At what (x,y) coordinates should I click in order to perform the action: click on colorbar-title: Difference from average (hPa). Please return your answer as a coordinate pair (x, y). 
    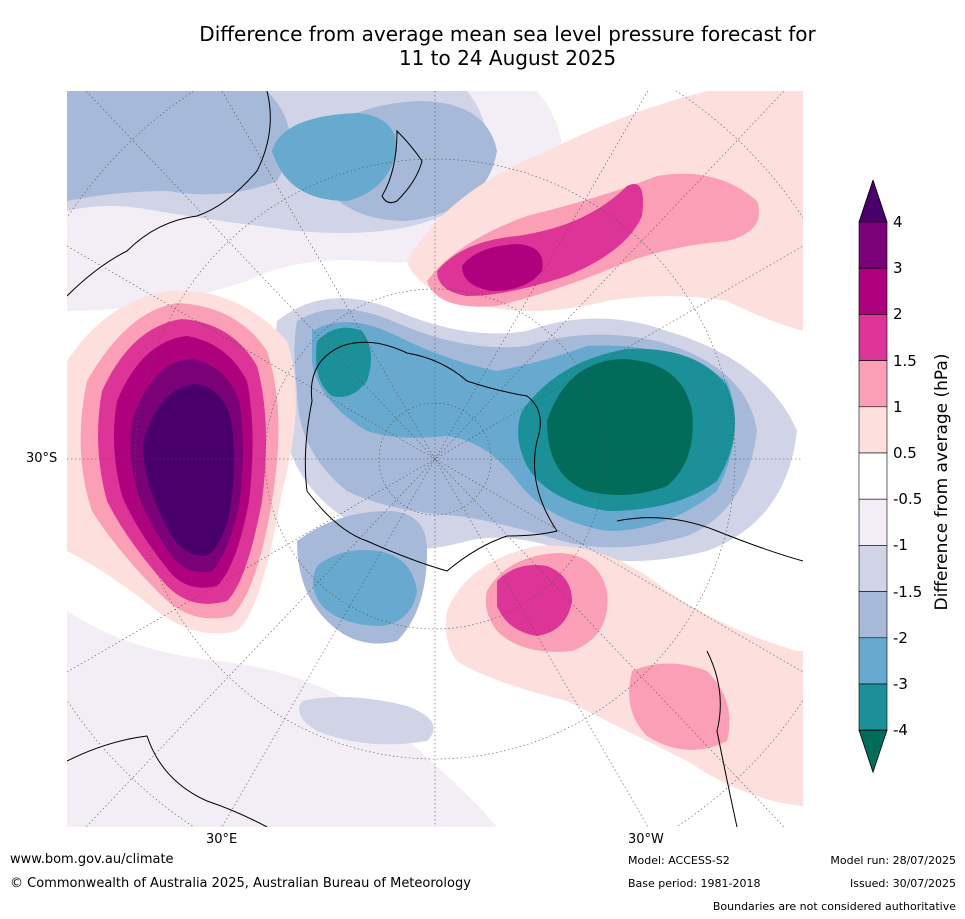
    Looking at the image, I should click on (942, 482).